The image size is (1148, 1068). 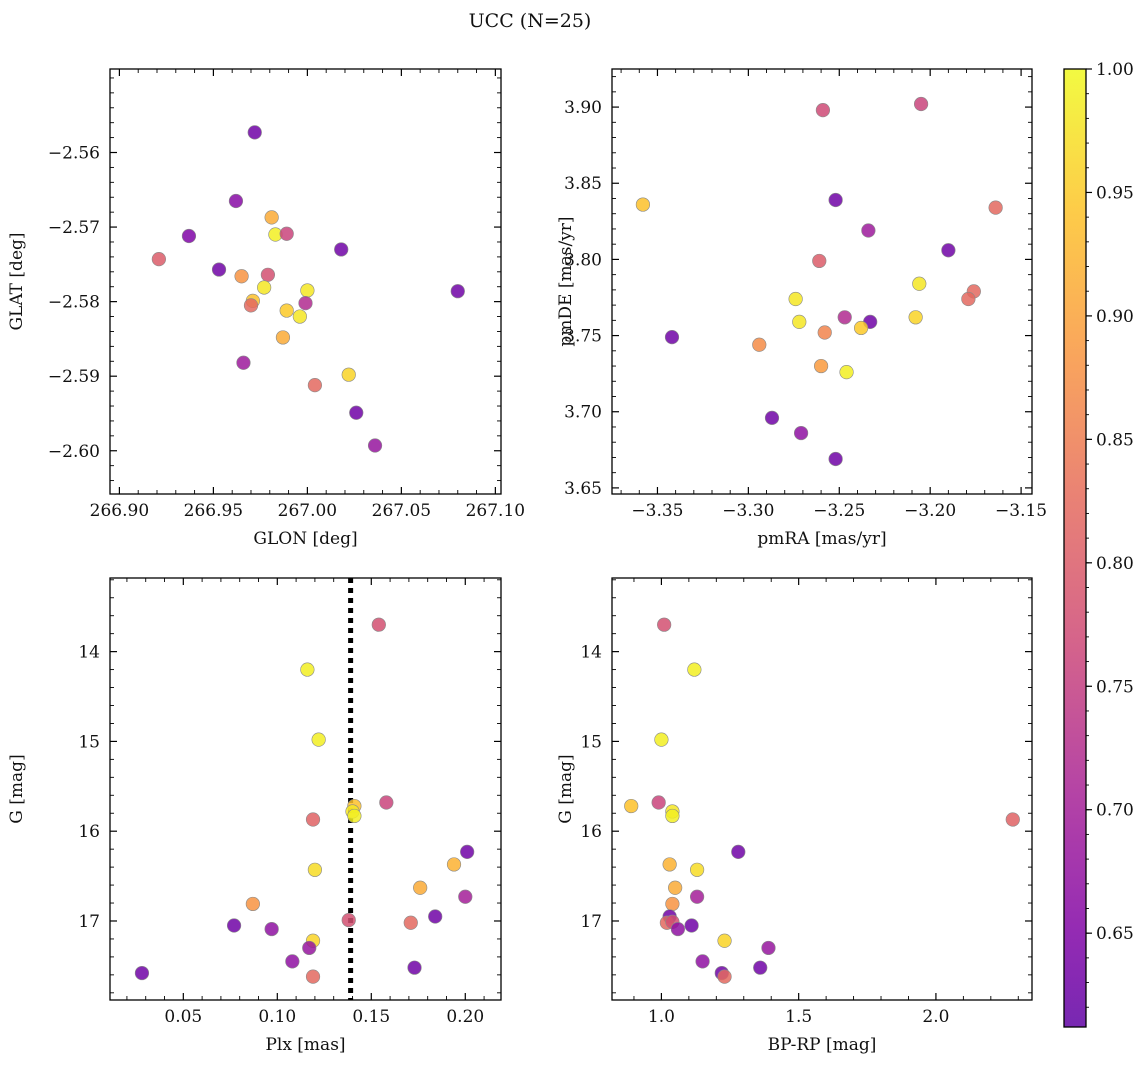 What do you see at coordinates (305, 1045) in the screenshot?
I see `x-axis-label: Plx [mas]` at bounding box center [305, 1045].